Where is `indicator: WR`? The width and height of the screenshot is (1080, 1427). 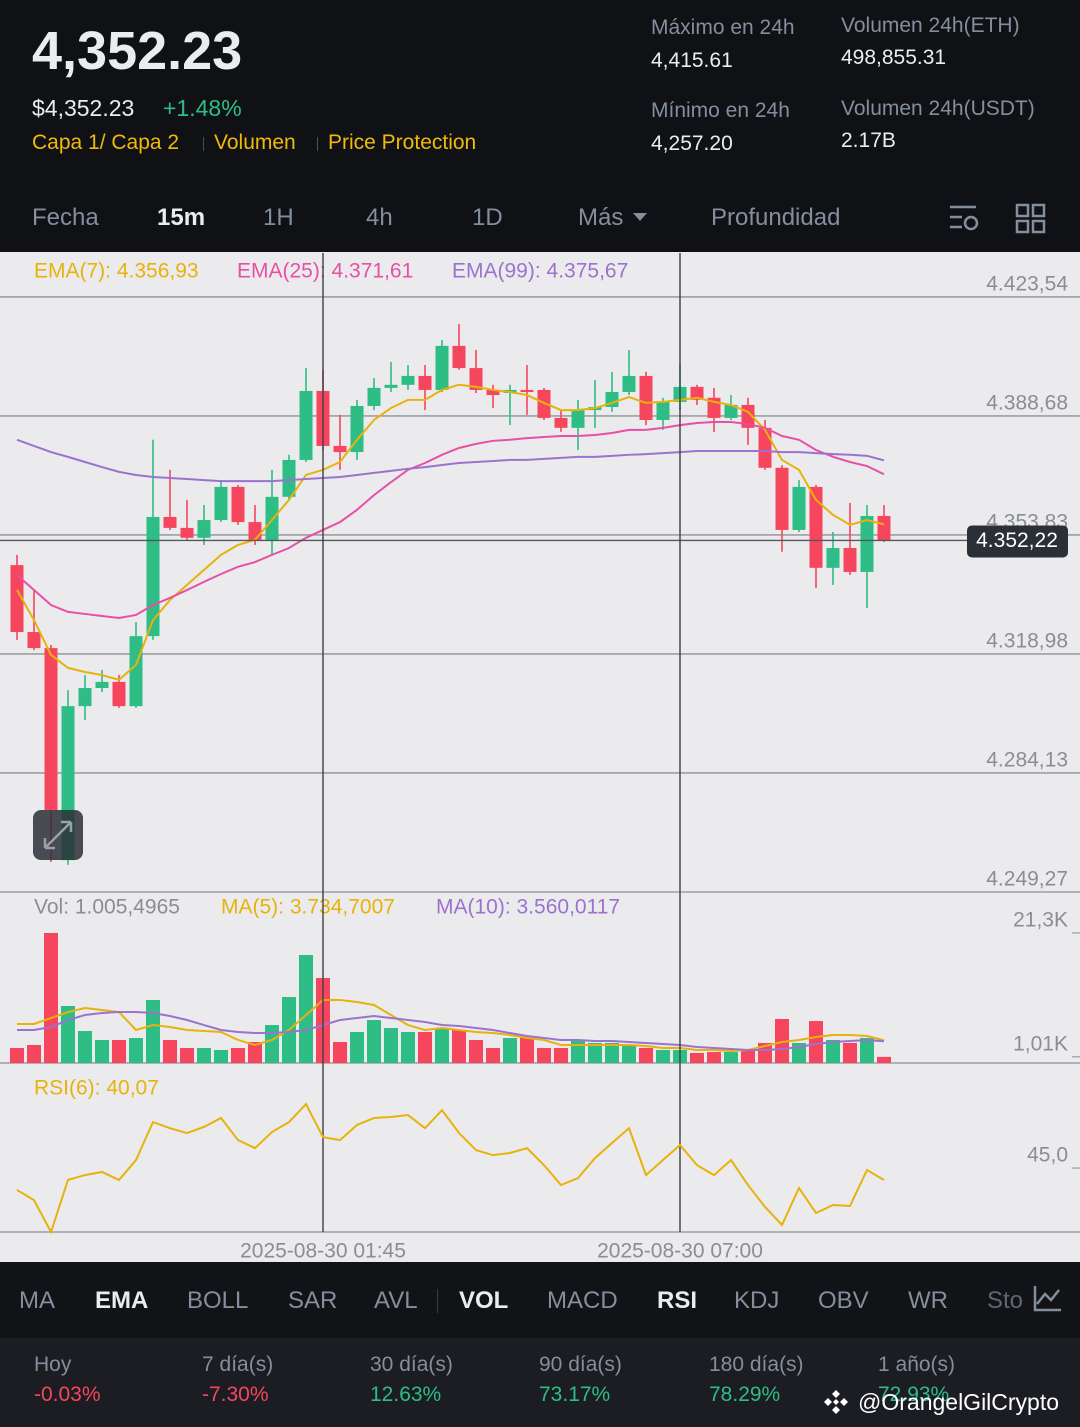 indicator: WR is located at coordinates (928, 1300).